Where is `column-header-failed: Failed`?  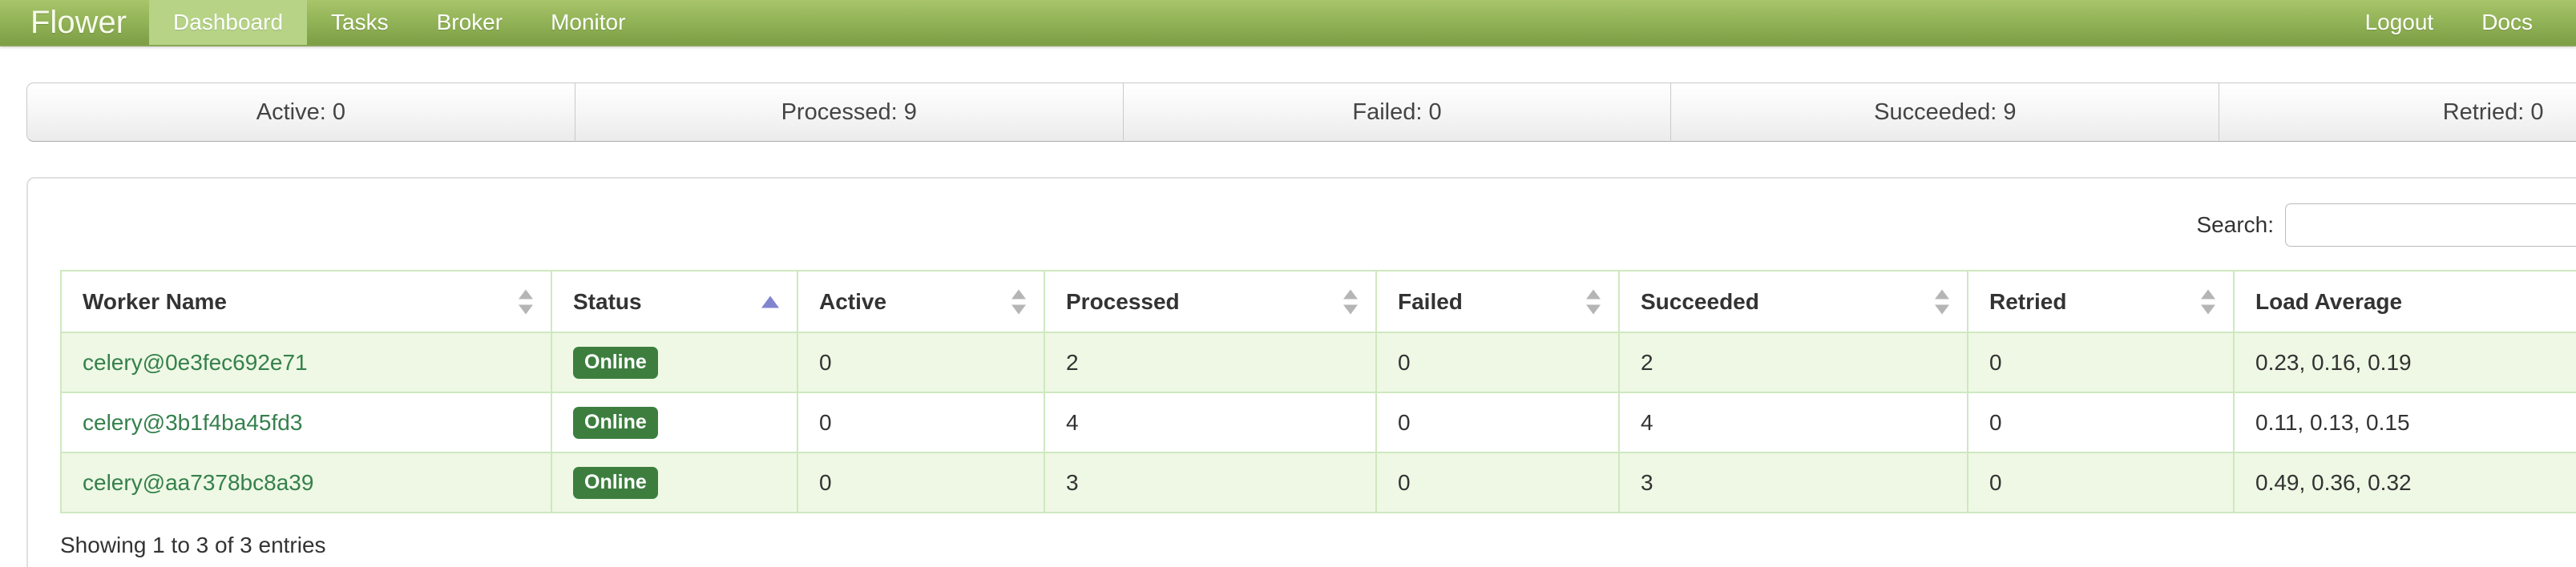 column-header-failed: Failed is located at coordinates (1497, 301).